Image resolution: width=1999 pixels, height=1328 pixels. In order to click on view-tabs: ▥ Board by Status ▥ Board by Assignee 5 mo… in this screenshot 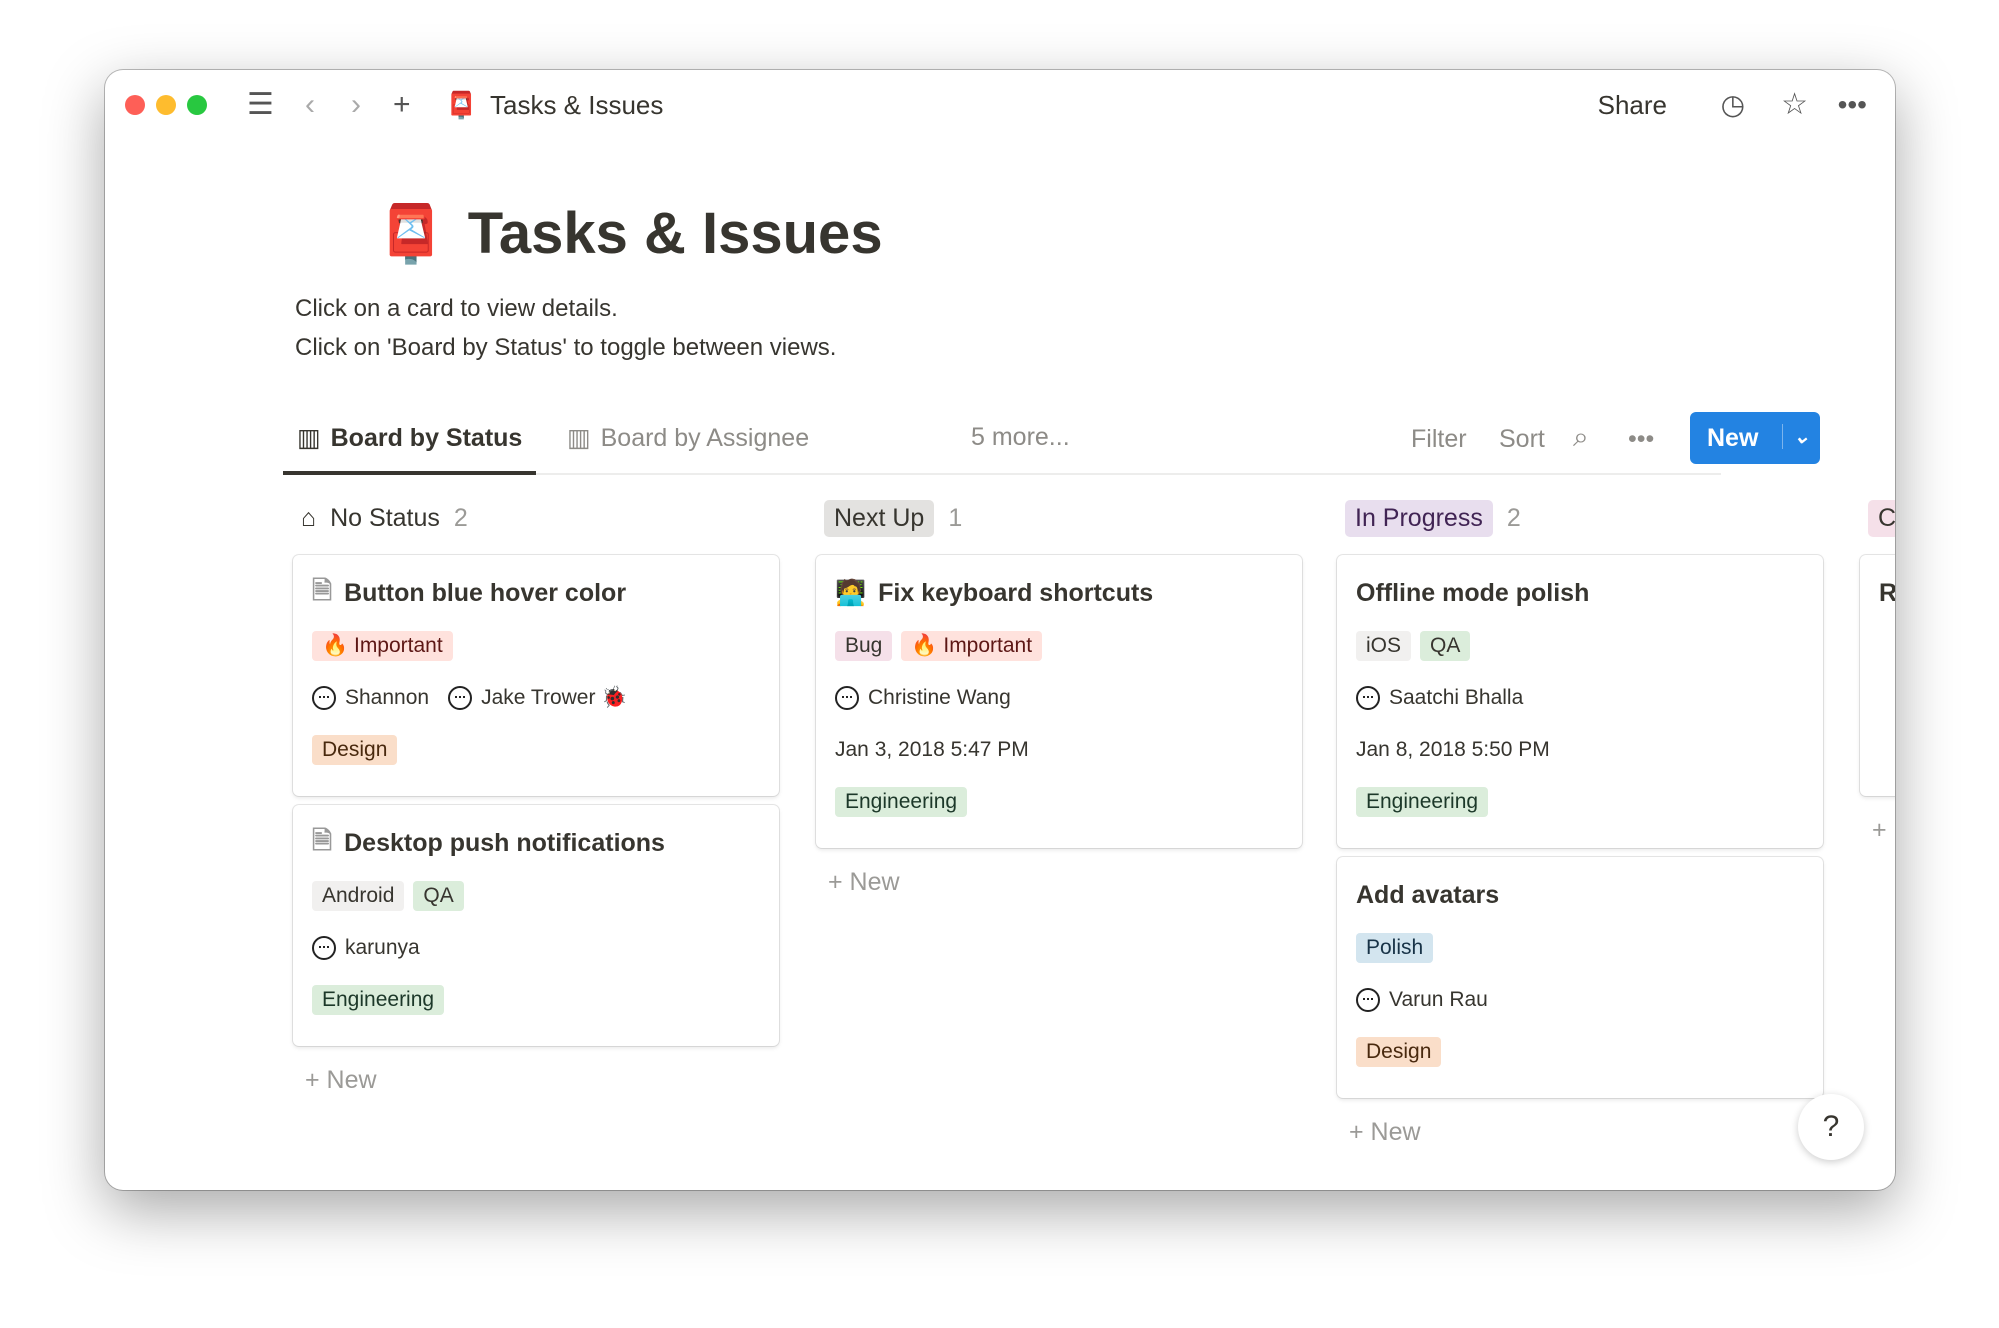, I will do `click(1051, 443)`.